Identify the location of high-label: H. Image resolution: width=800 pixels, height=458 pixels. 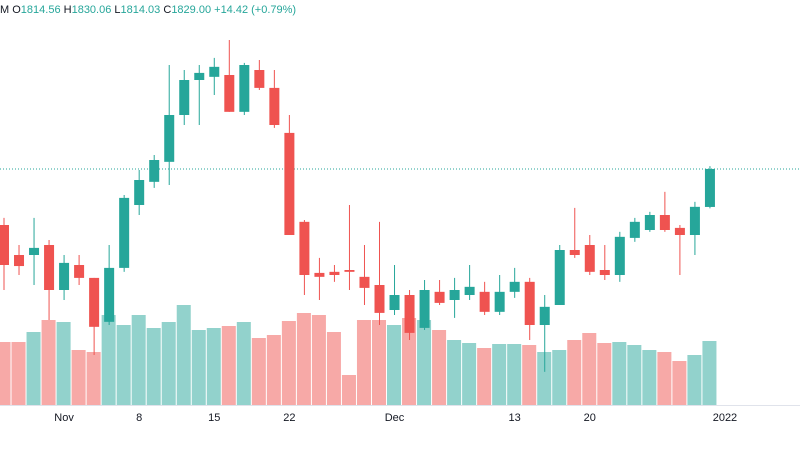
(67, 10).